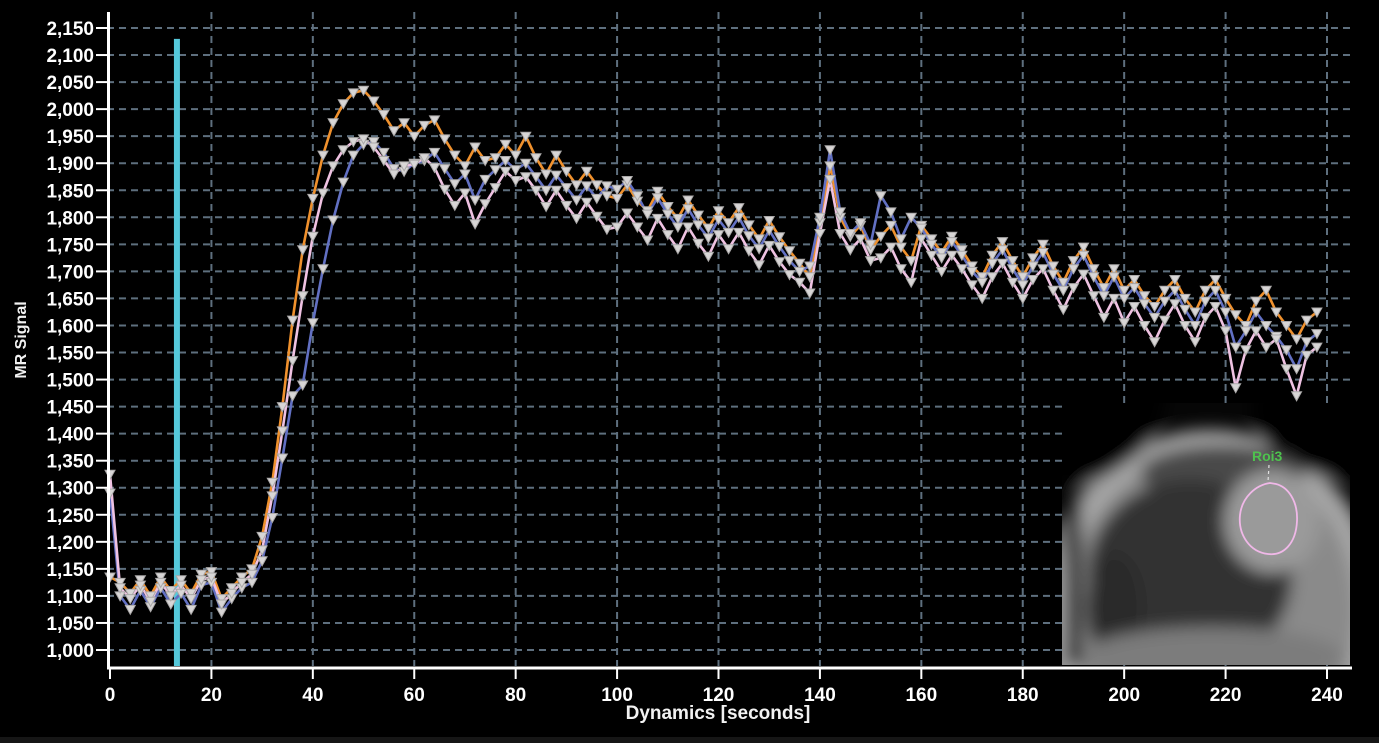  I want to click on y-tick-label: 1,950, so click(70, 137).